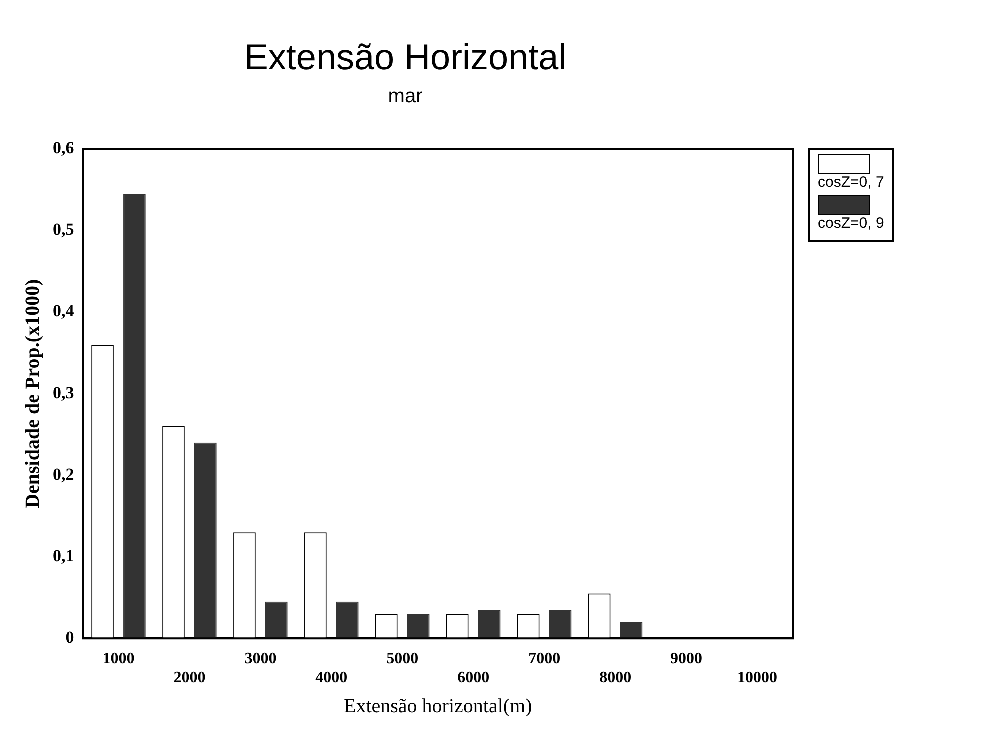 This screenshot has height=749, width=999. Describe the element at coordinates (405, 57) in the screenshot. I see `chart-title: Extensão Horizontal` at that location.